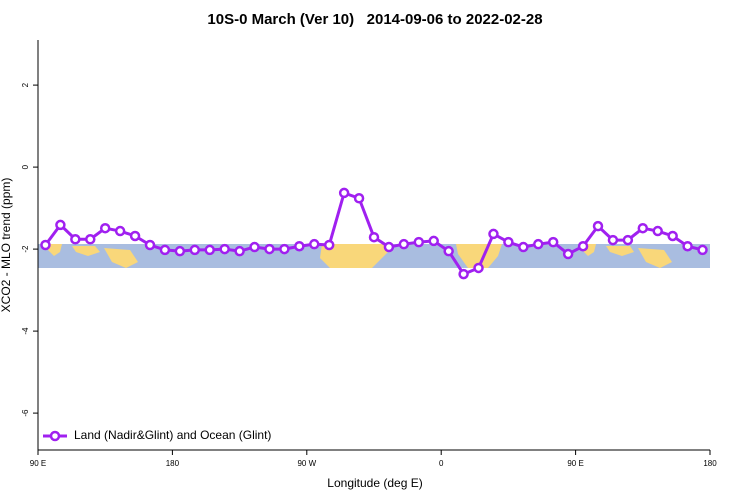 This screenshot has height=500, width=750. What do you see at coordinates (25, 166) in the screenshot?
I see `y-tick-label: 0` at bounding box center [25, 166].